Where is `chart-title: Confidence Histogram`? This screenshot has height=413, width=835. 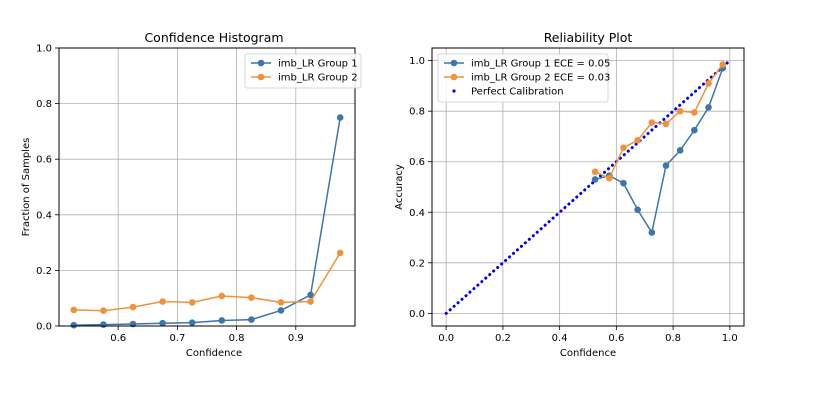
chart-title: Confidence Histogram is located at coordinates (213, 37).